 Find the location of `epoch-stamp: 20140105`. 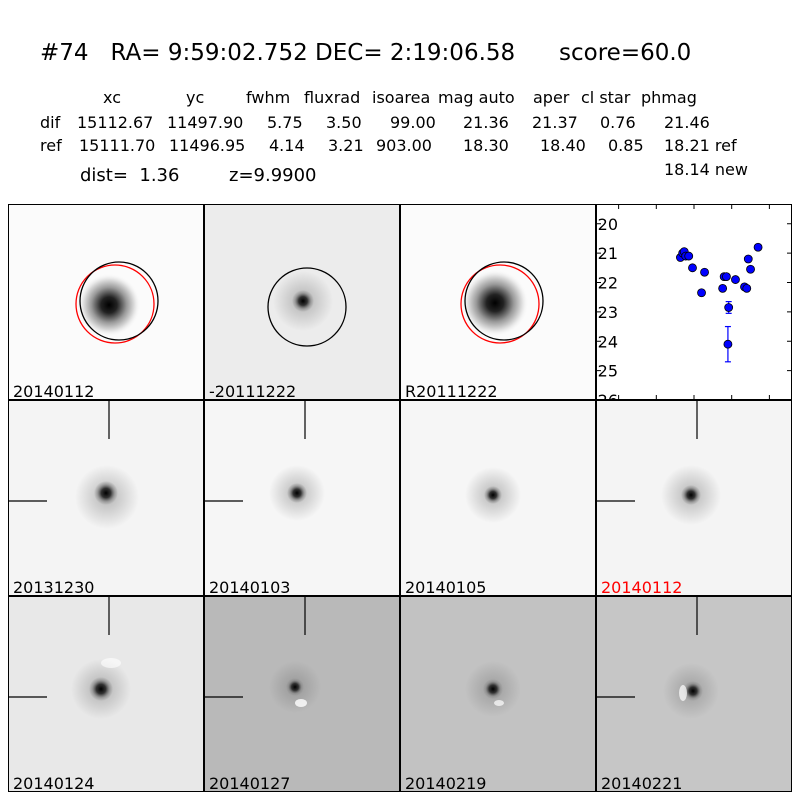

epoch-stamp: 20140105 is located at coordinates (498, 498).